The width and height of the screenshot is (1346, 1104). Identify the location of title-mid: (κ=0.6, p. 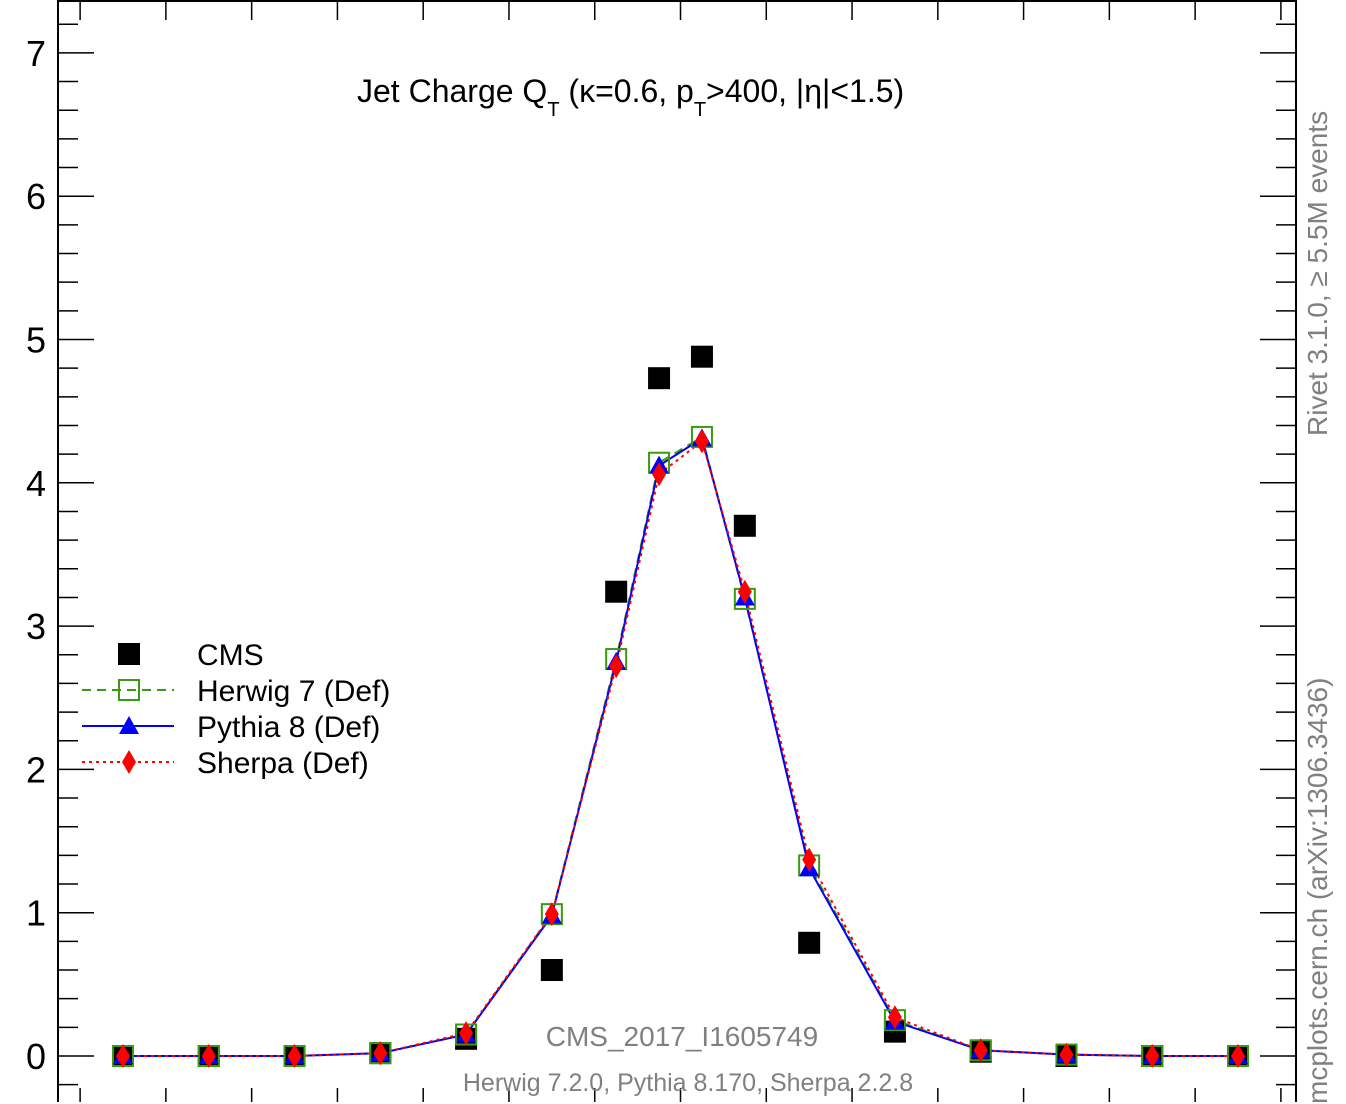
(627, 91).